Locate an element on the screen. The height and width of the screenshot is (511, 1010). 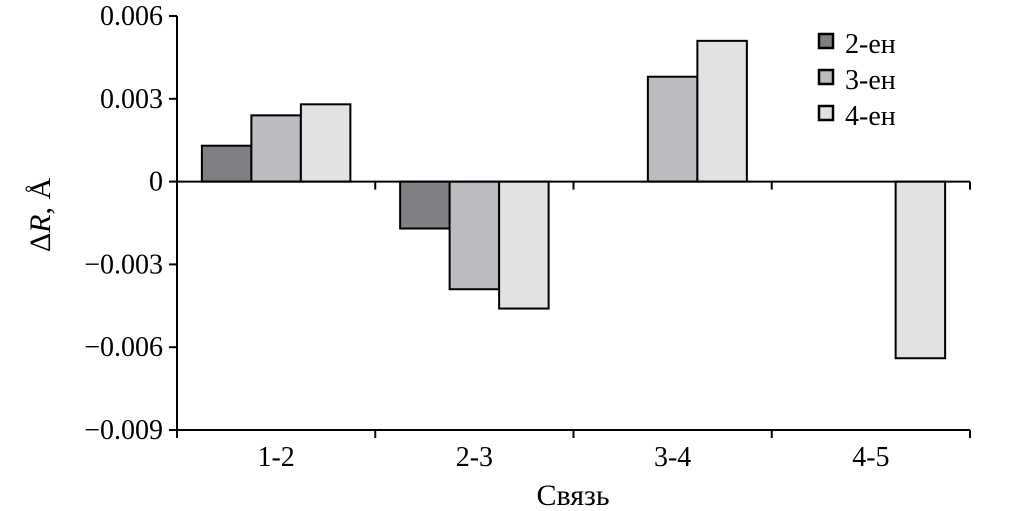
bar-3-ен-1-2 is located at coordinates (276, 148).